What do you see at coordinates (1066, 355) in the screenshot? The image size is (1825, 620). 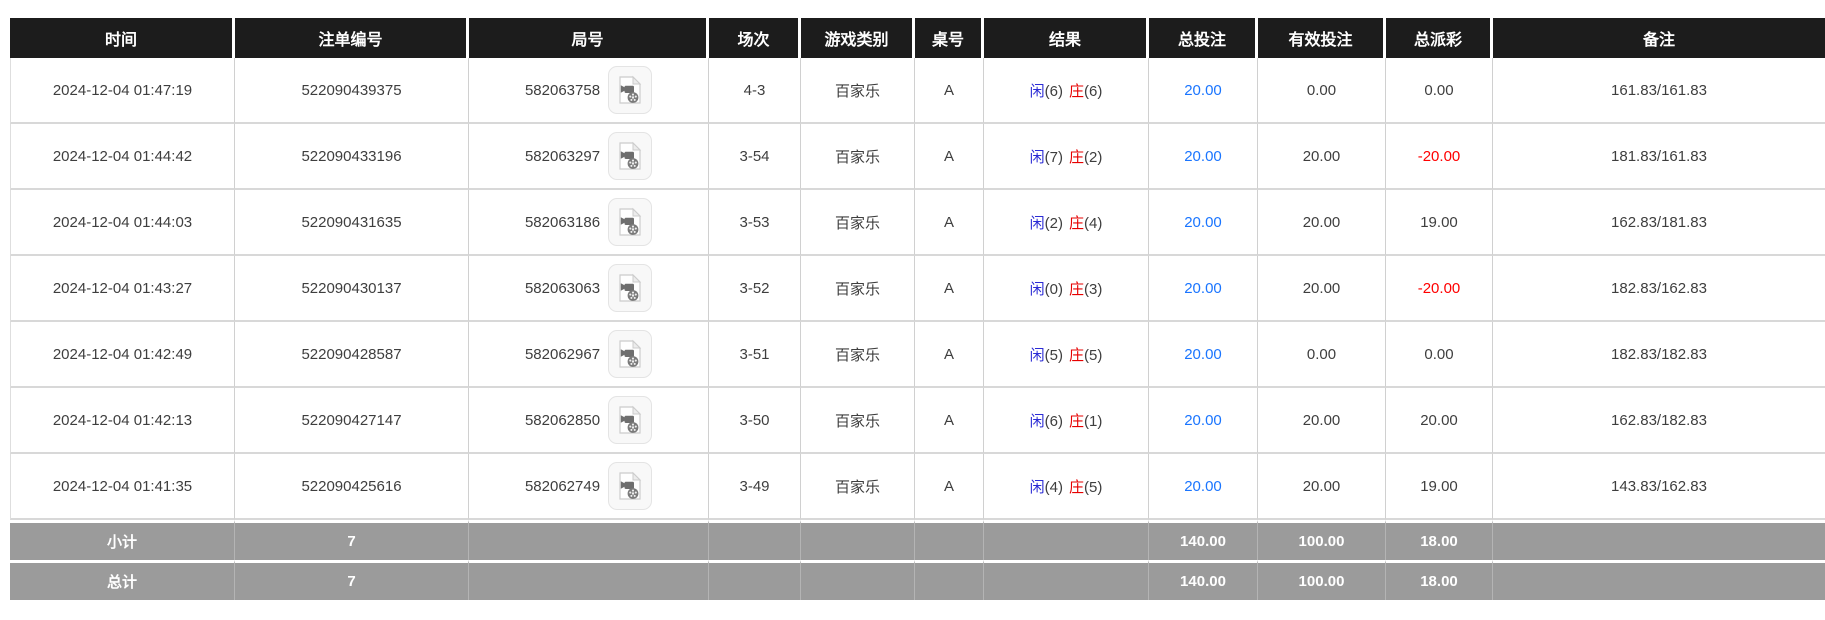 I see `cell-result: 闲(5) 庄(5)` at bounding box center [1066, 355].